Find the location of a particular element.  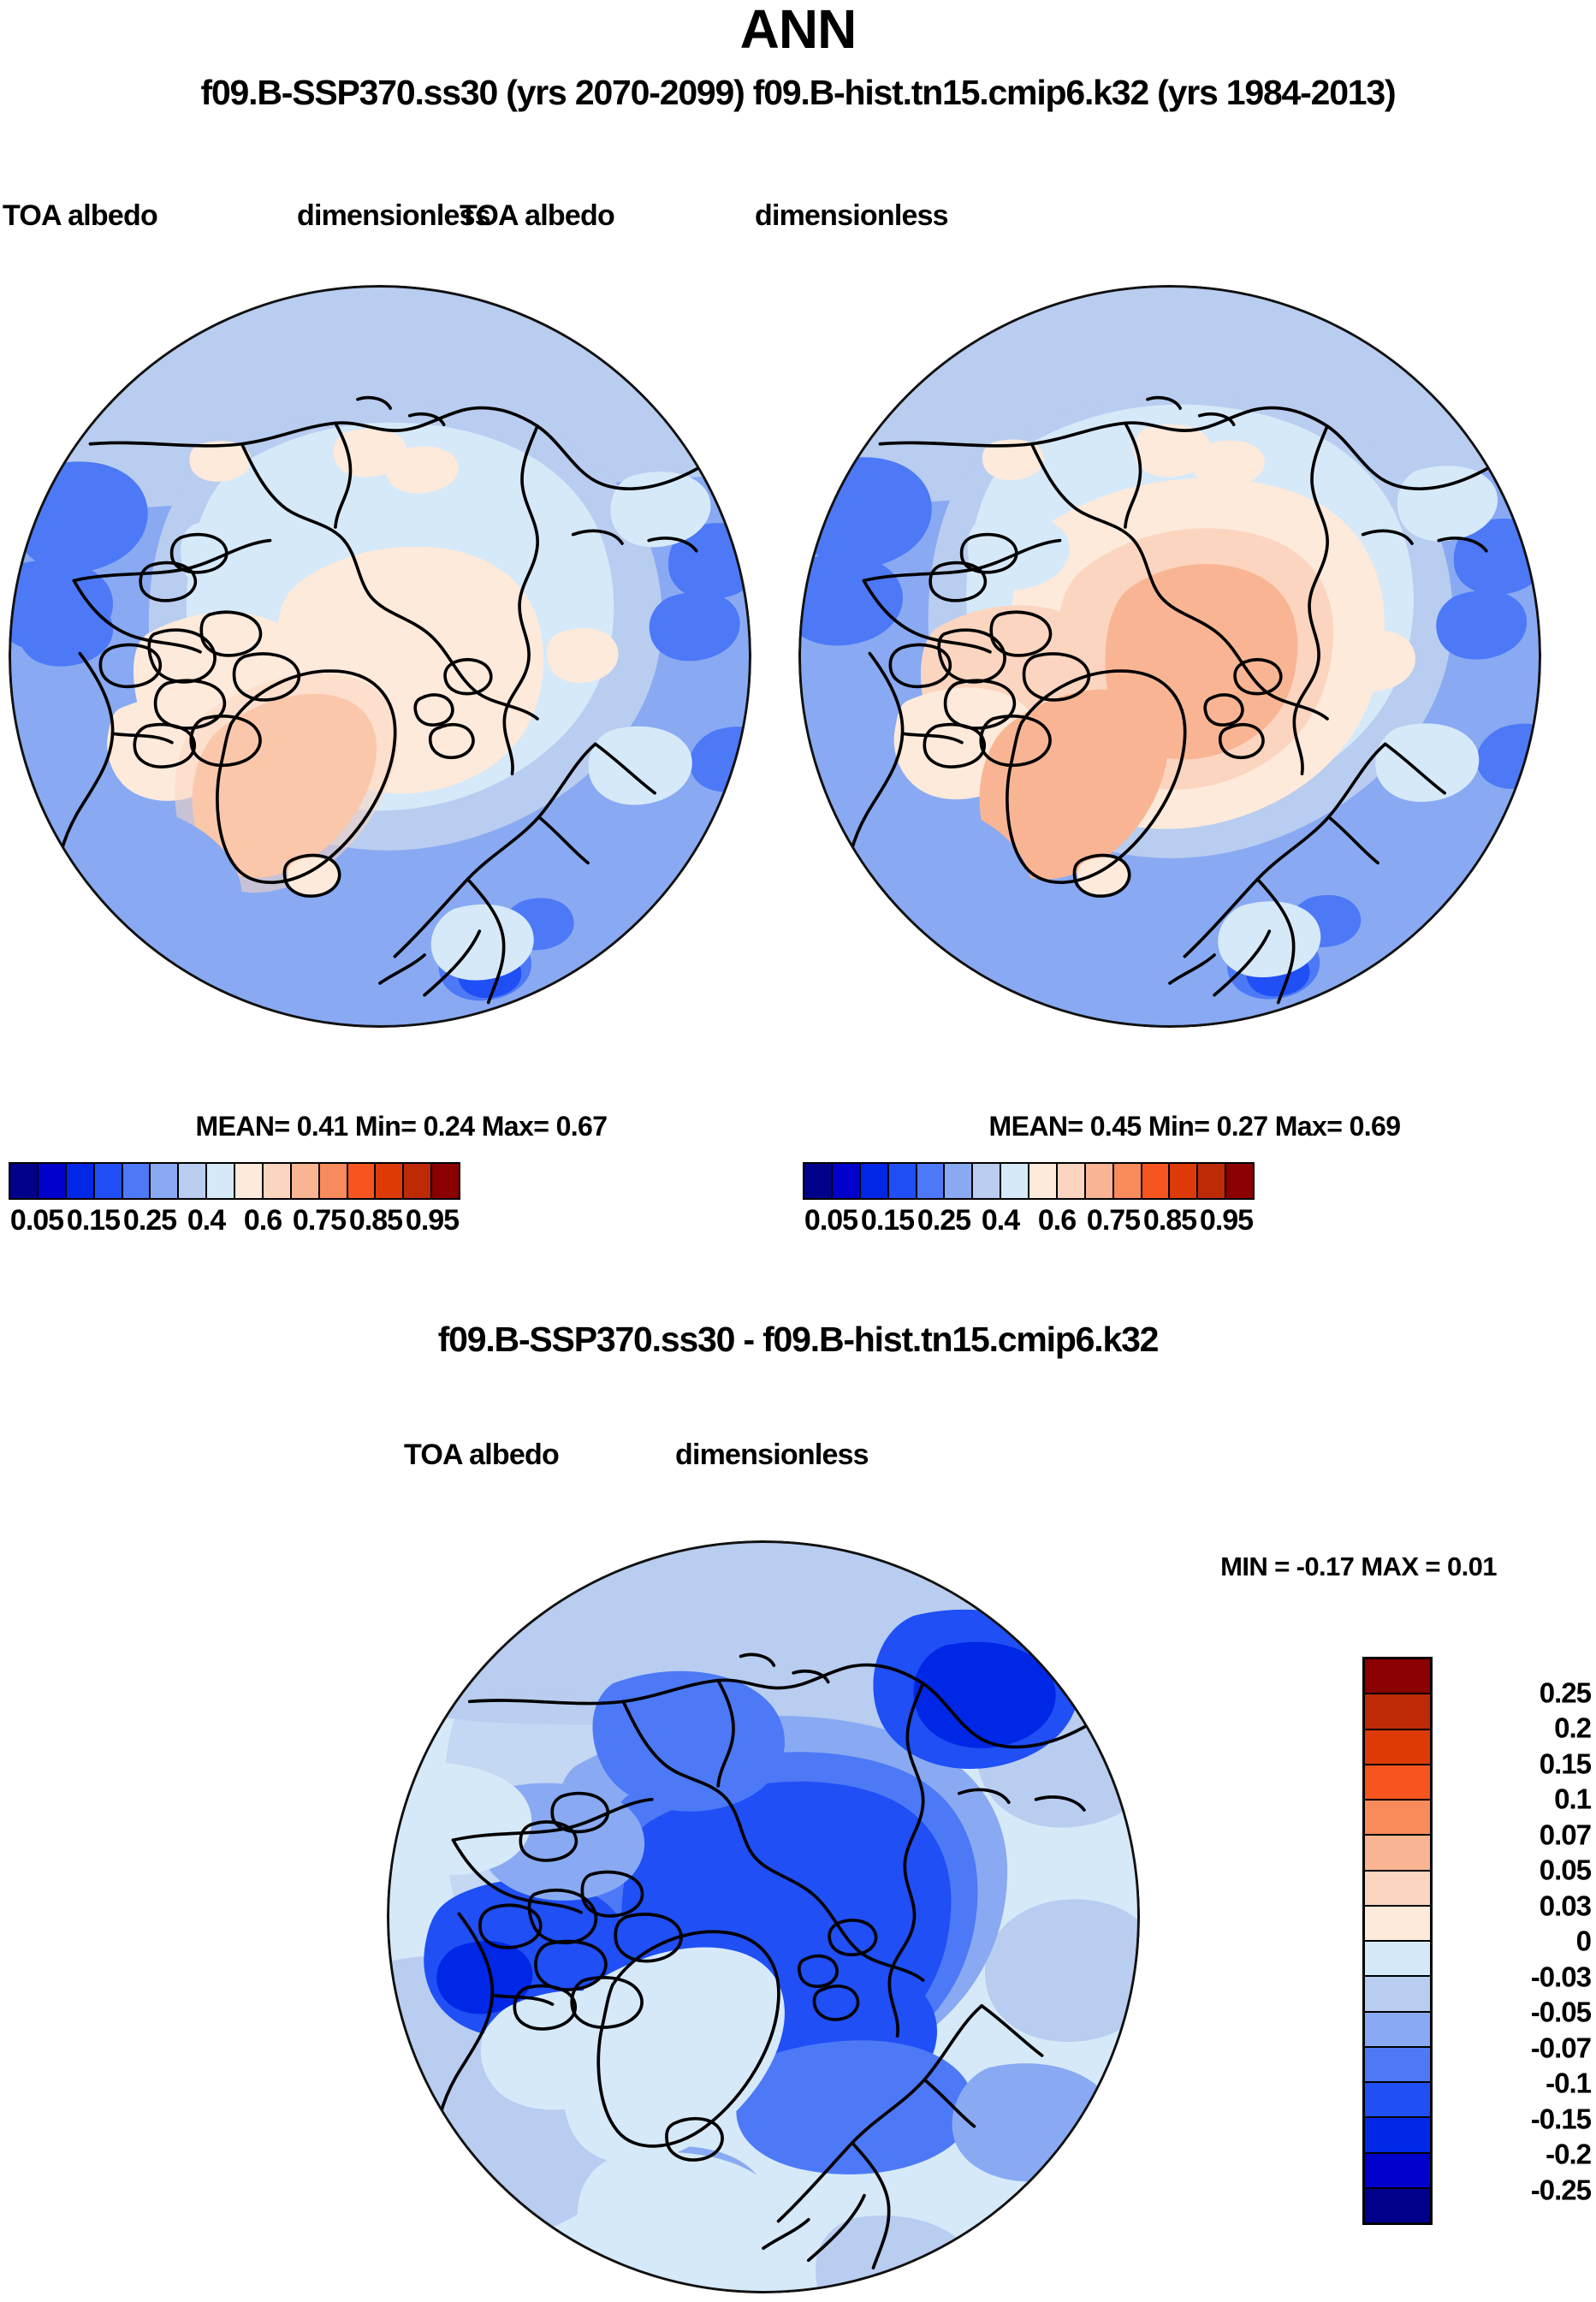

control-case-colorbar-strip is located at coordinates (1029, 1181).